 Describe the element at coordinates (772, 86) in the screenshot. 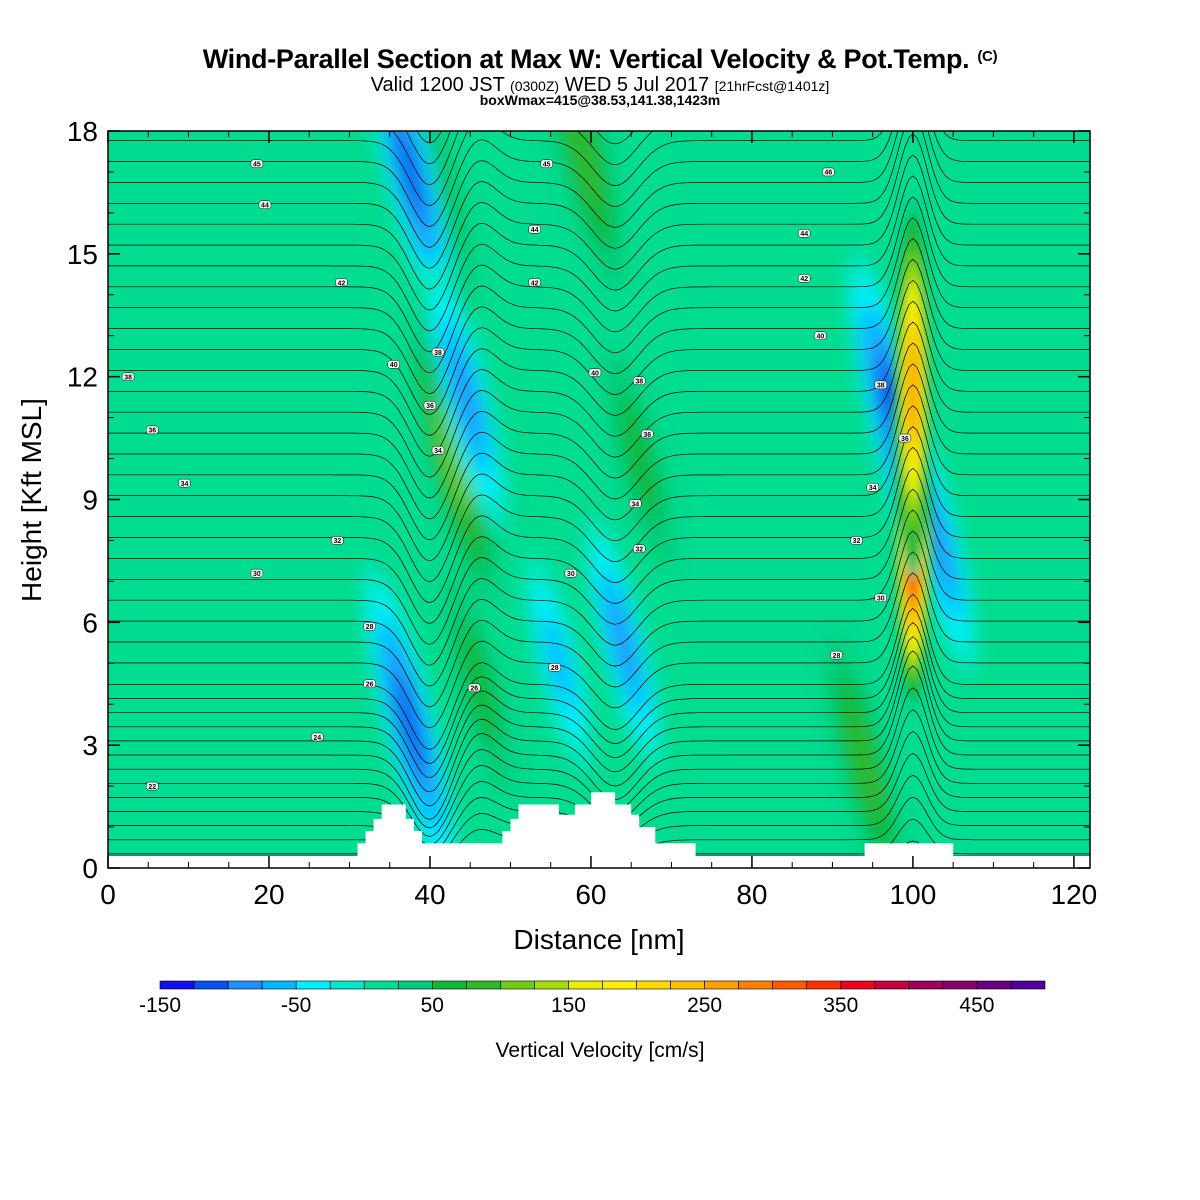

I see `forecast-info: [21hrFcst@1401z]` at that location.